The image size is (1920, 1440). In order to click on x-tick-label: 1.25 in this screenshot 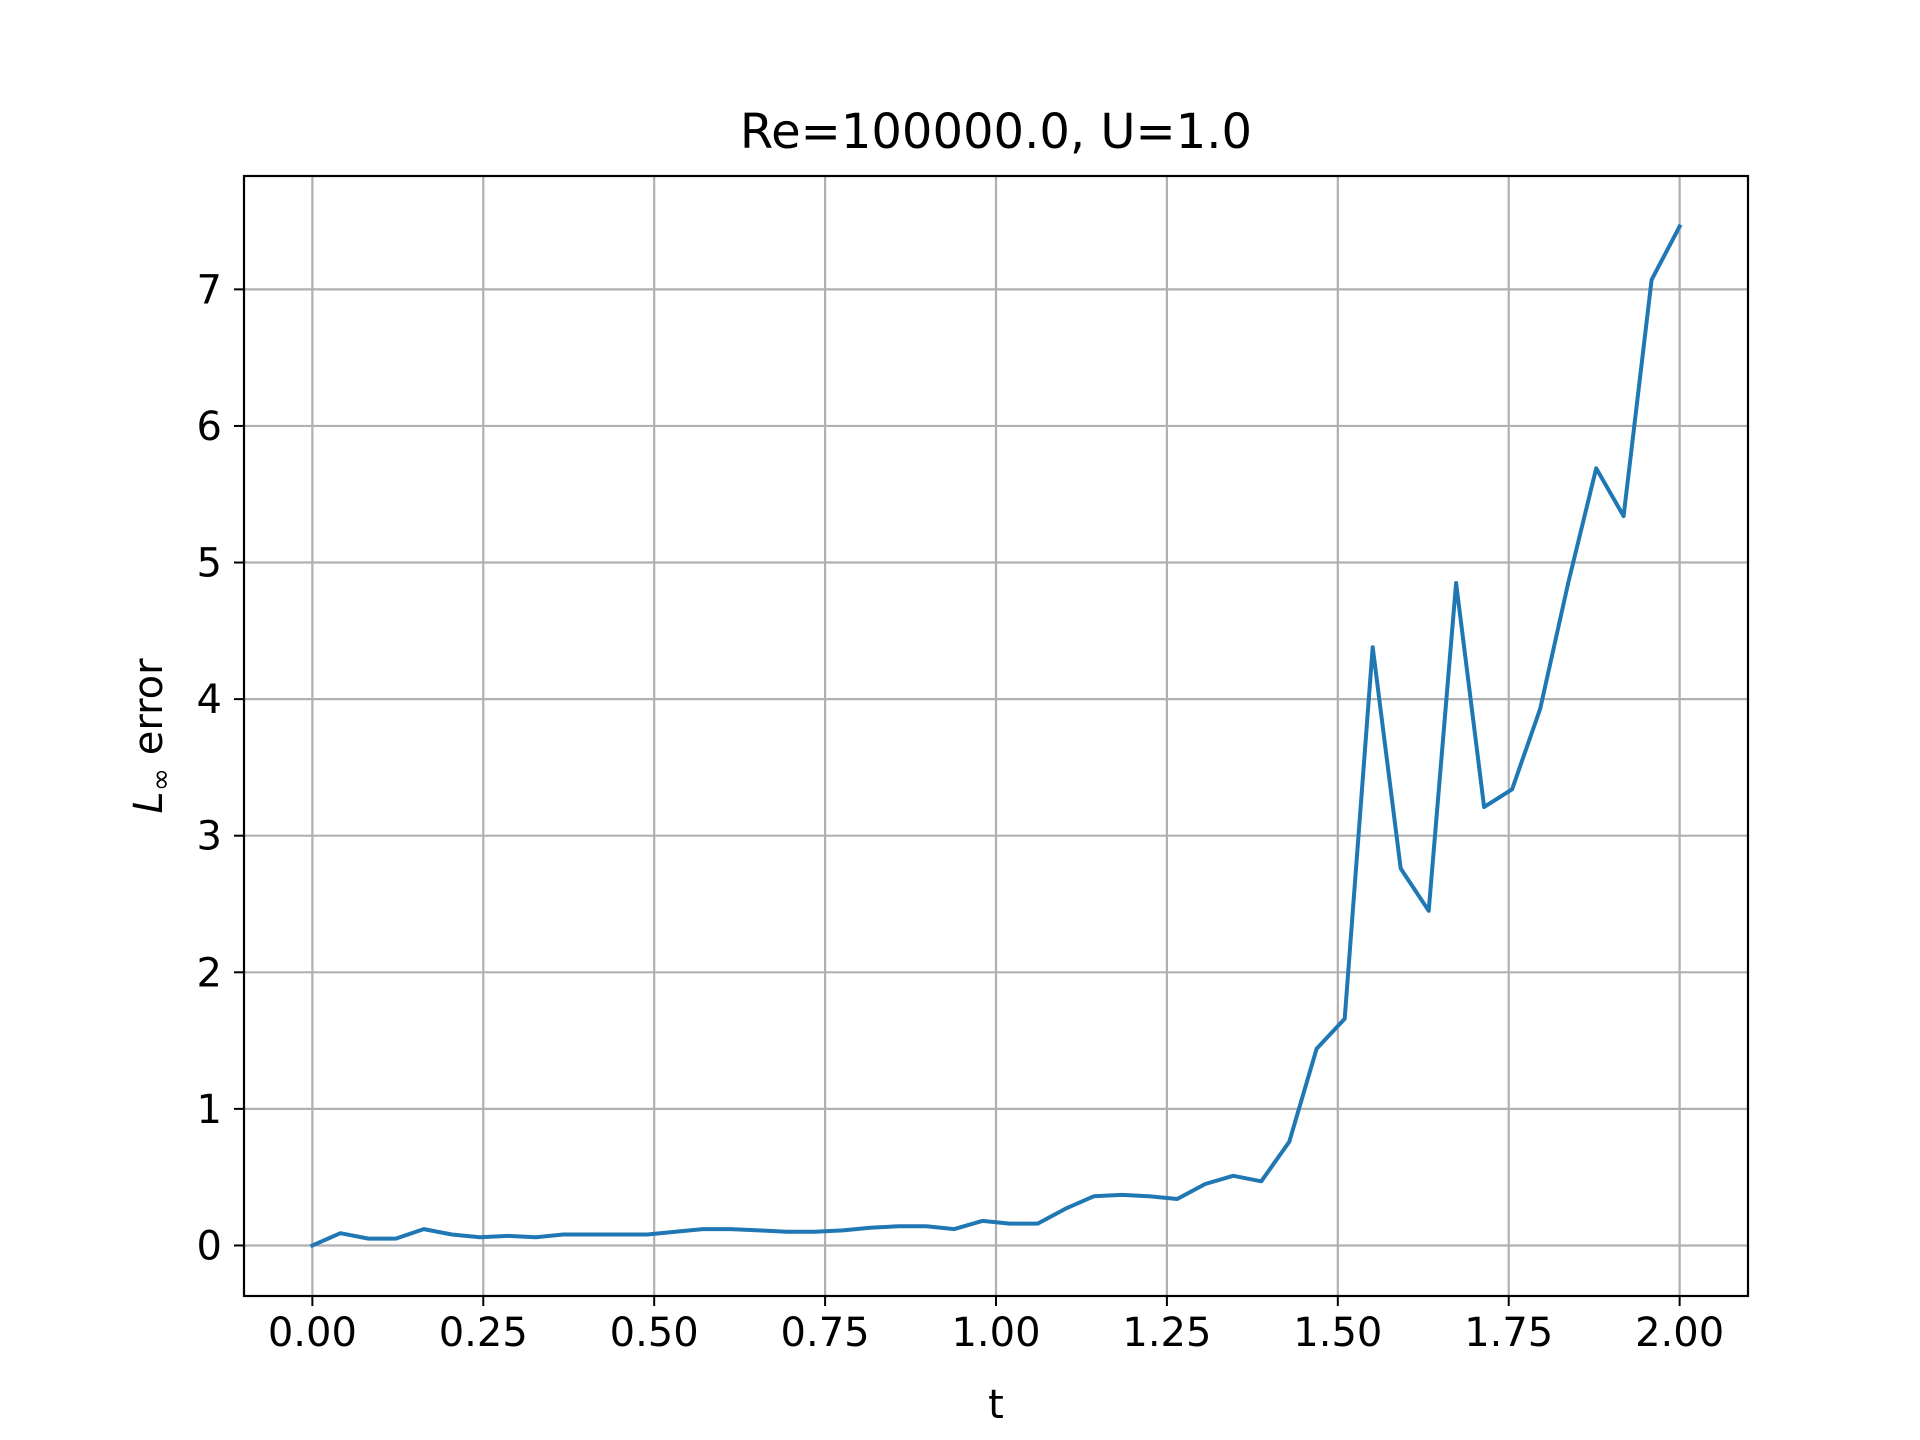, I will do `click(1166, 1333)`.